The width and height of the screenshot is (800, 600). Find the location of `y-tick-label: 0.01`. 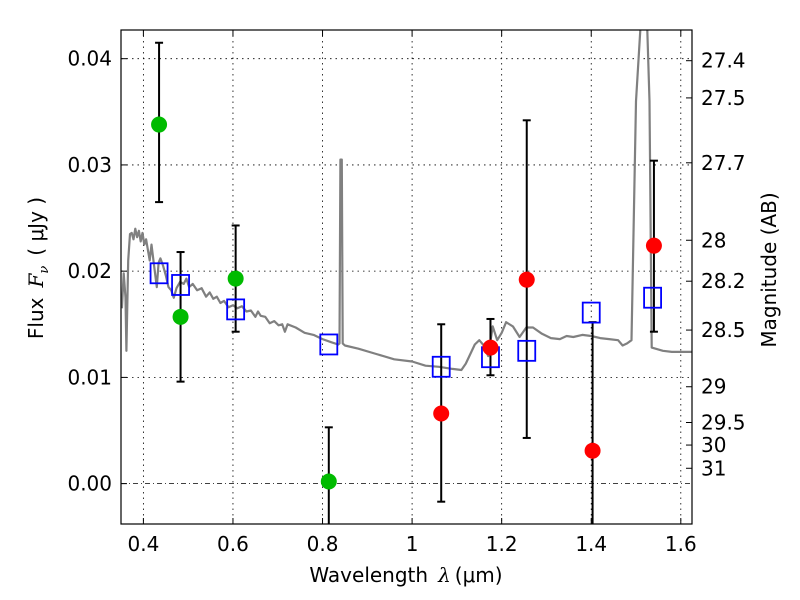

y-tick-label: 0.01 is located at coordinates (89, 377).